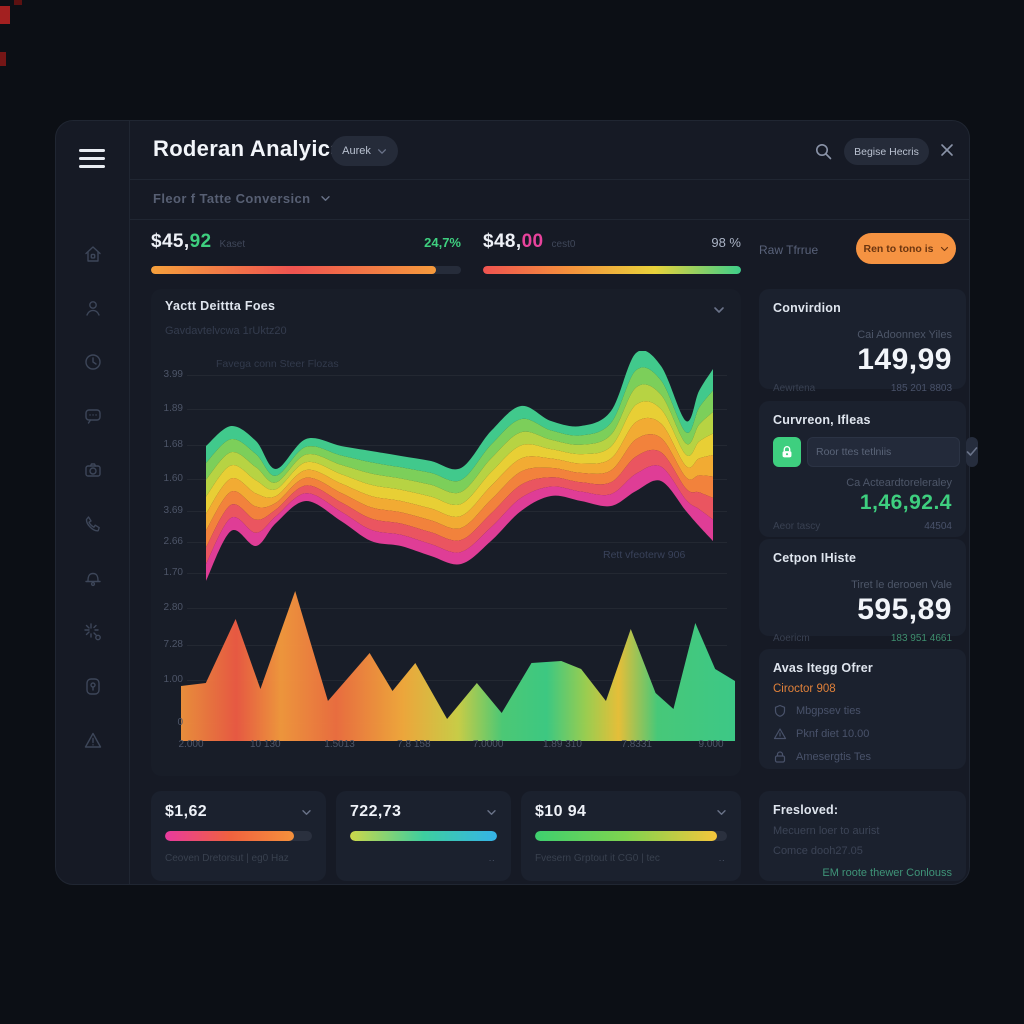 This screenshot has width=1024, height=1024. Describe the element at coordinates (306, 252) in the screenshot. I see `stat-card-revenue: $45, 92 Kaset 24,7%` at that location.